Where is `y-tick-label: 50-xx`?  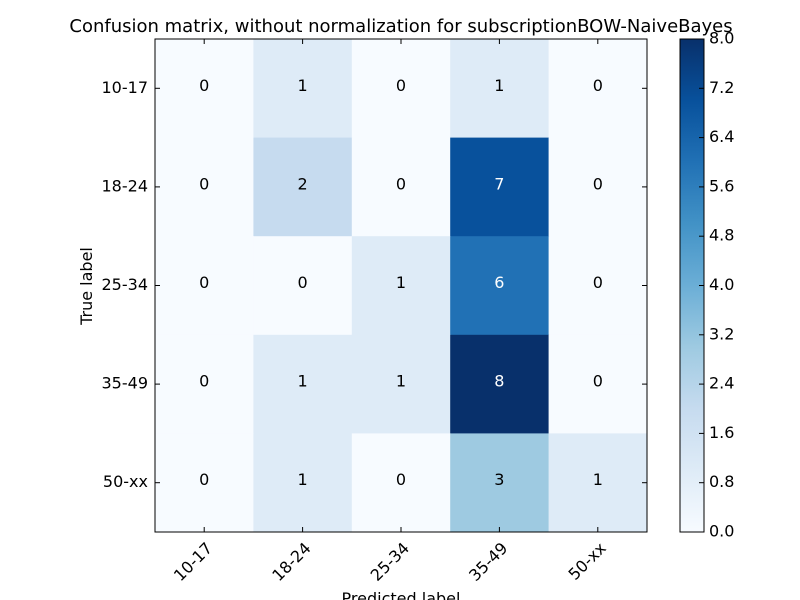 y-tick-label: 50-xx is located at coordinates (125, 481).